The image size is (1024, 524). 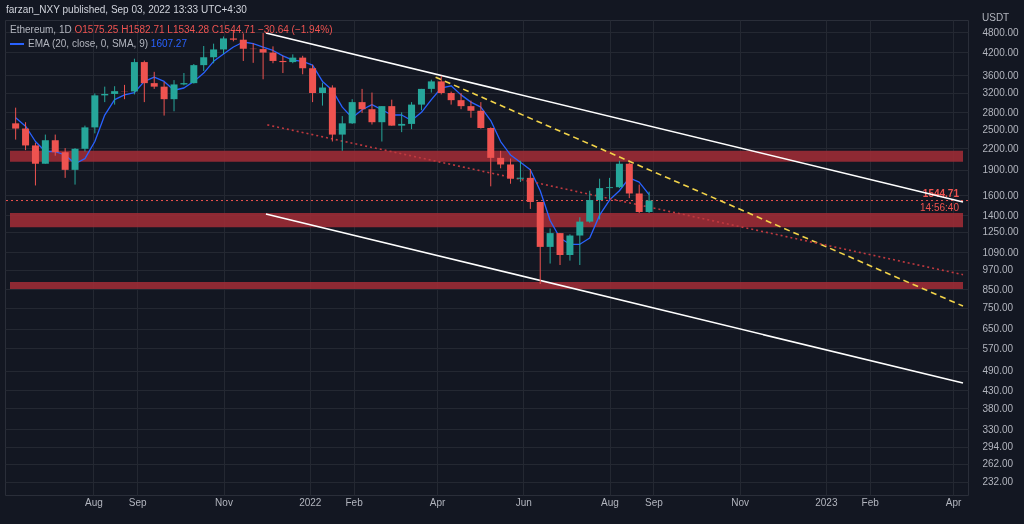 I want to click on y-tick-label: 2800.00, so click(x=1001, y=112).